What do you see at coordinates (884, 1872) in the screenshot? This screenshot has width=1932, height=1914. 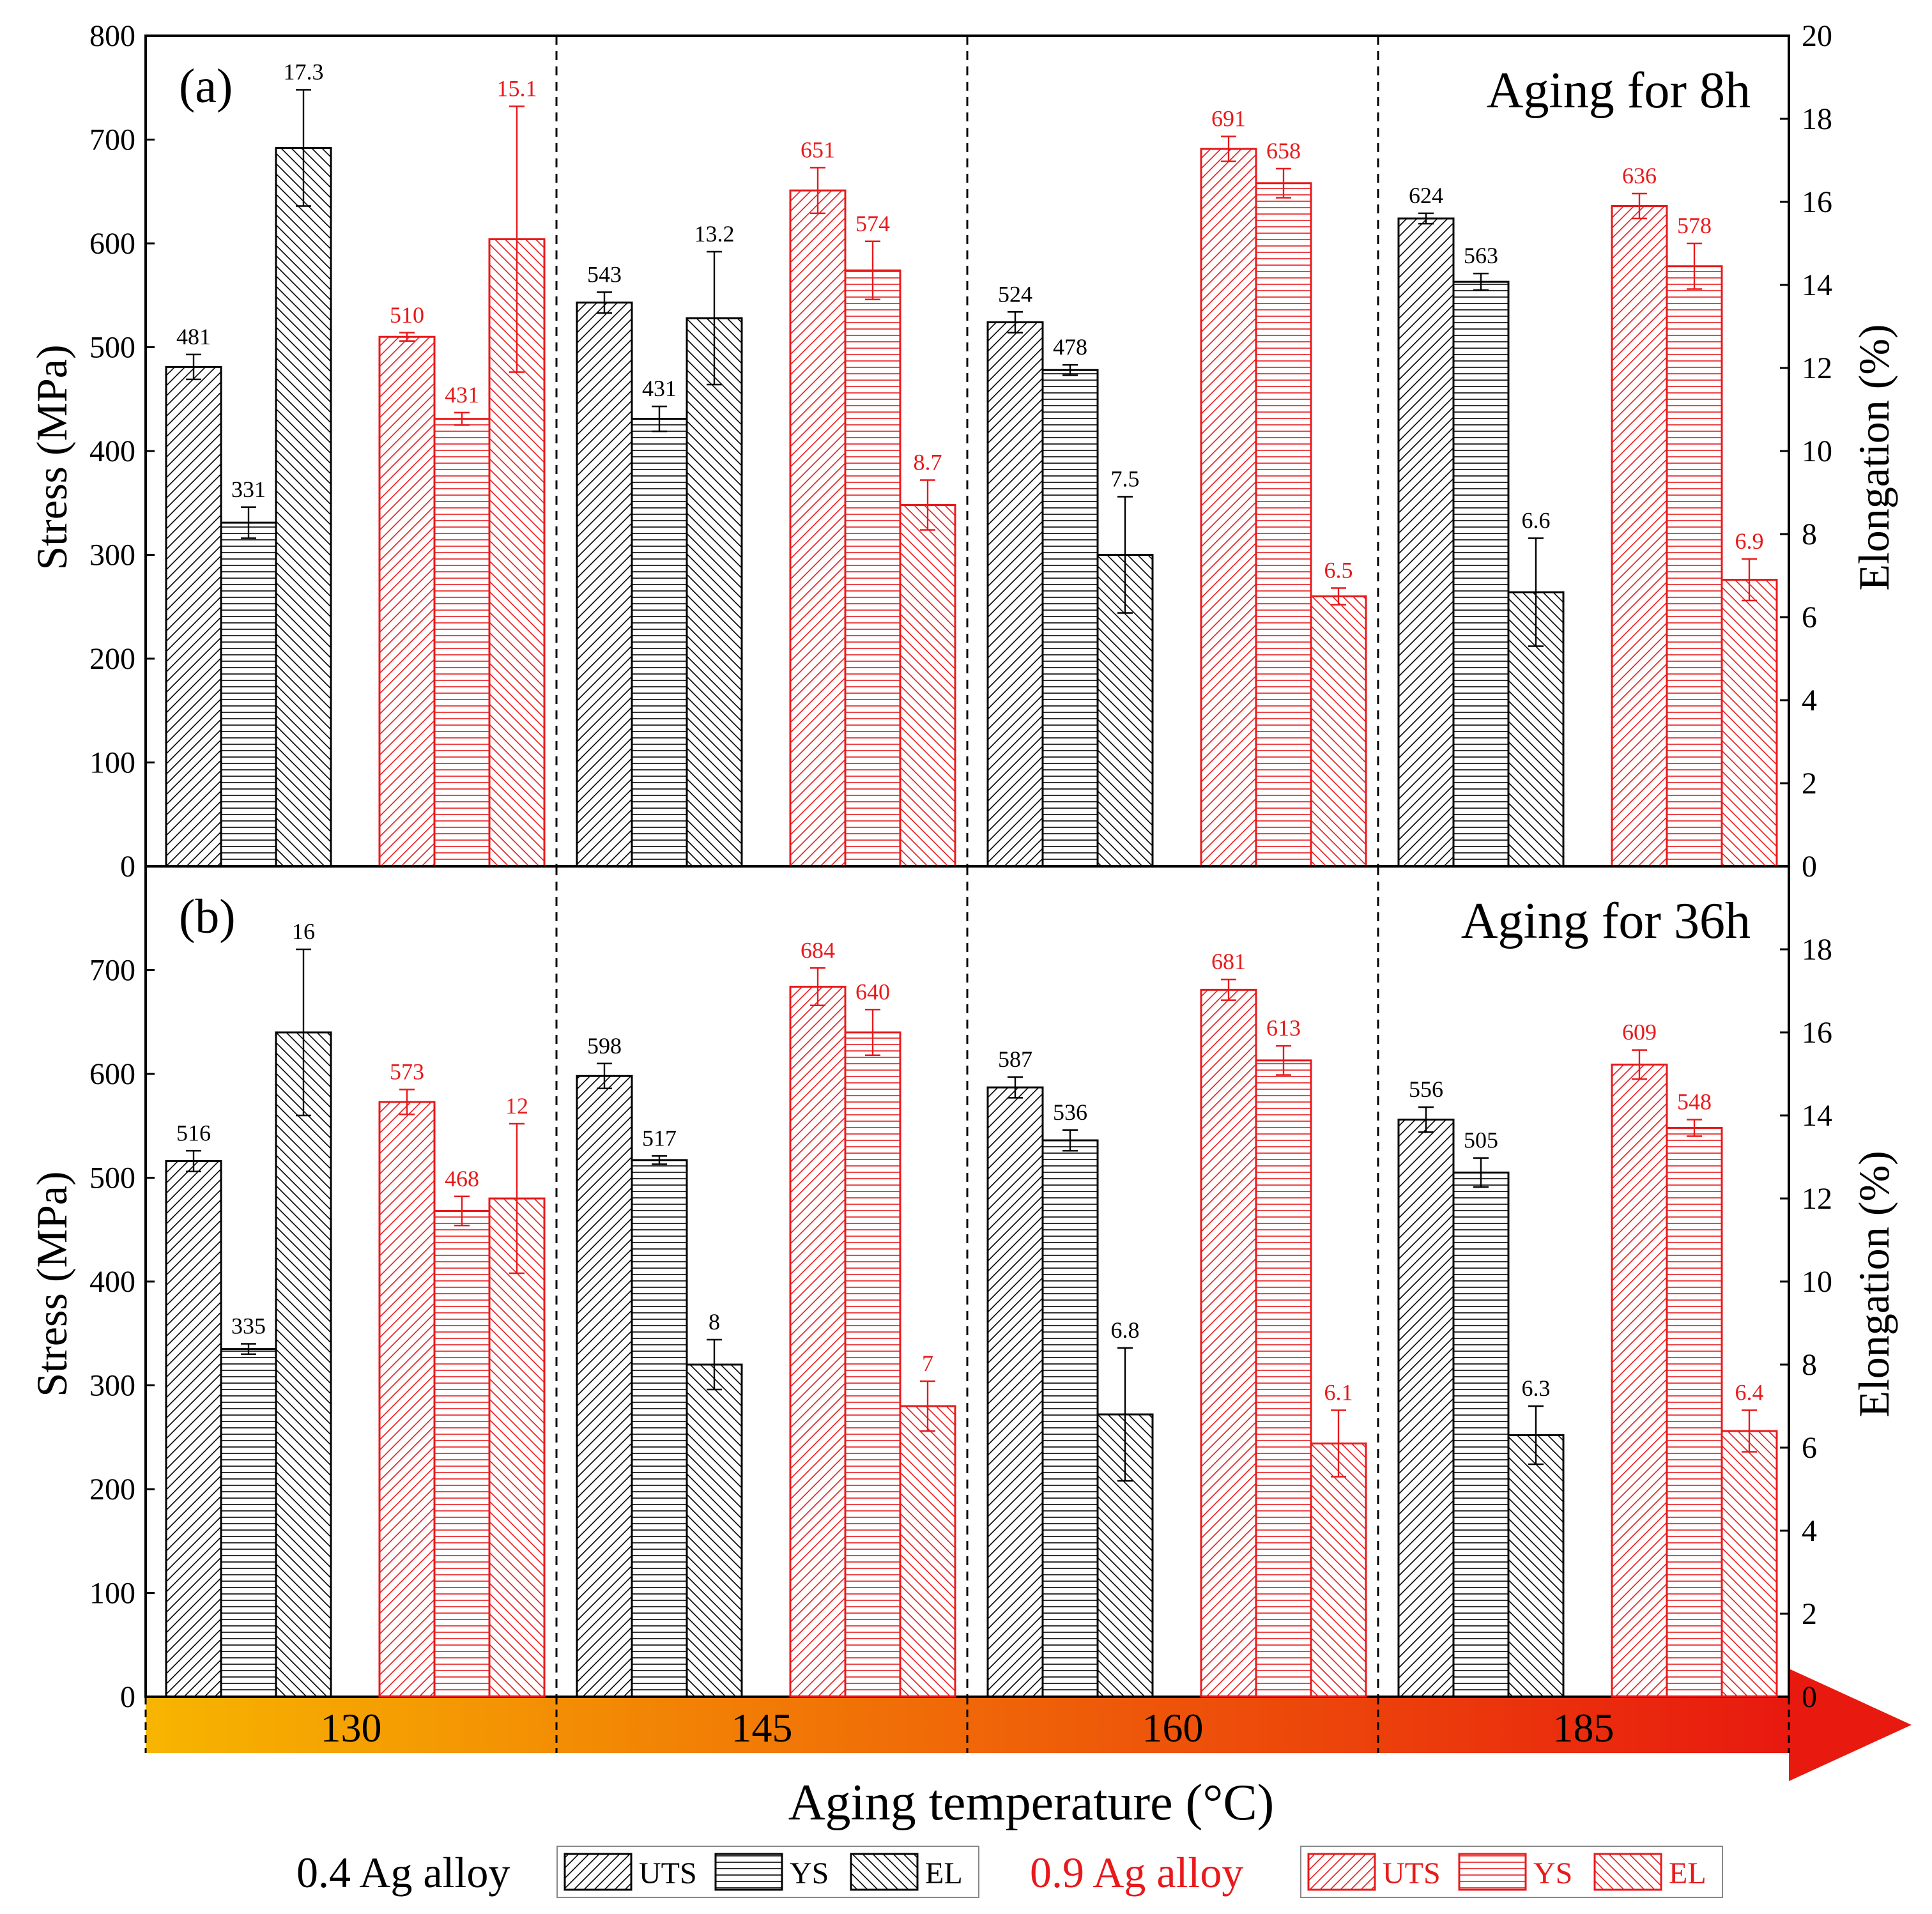 I see `legend-swatch-el` at bounding box center [884, 1872].